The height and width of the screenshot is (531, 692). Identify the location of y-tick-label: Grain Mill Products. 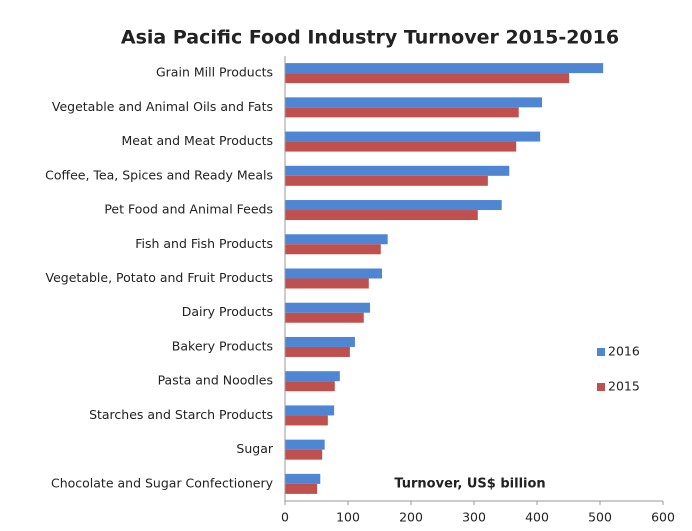
(214, 72).